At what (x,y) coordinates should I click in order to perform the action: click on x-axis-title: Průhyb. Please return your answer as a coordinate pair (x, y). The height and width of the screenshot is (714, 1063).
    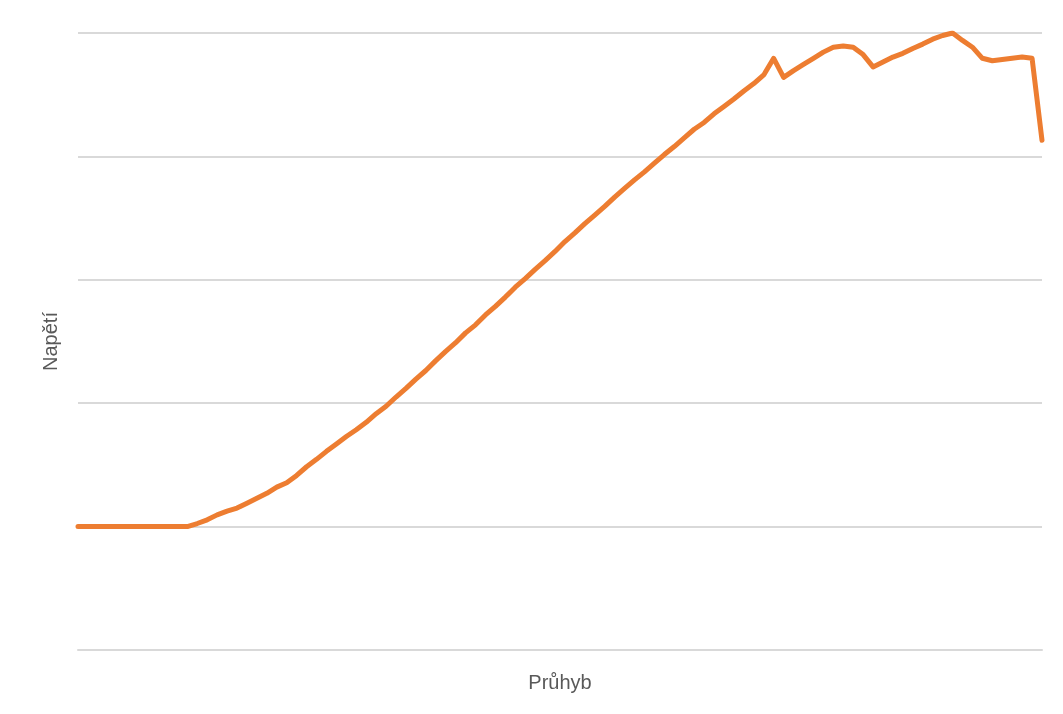
    Looking at the image, I should click on (560, 682).